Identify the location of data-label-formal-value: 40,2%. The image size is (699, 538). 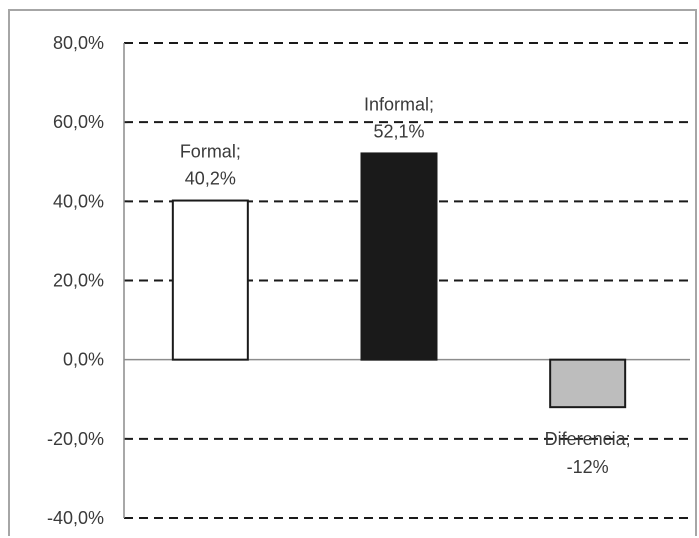
(210, 179).